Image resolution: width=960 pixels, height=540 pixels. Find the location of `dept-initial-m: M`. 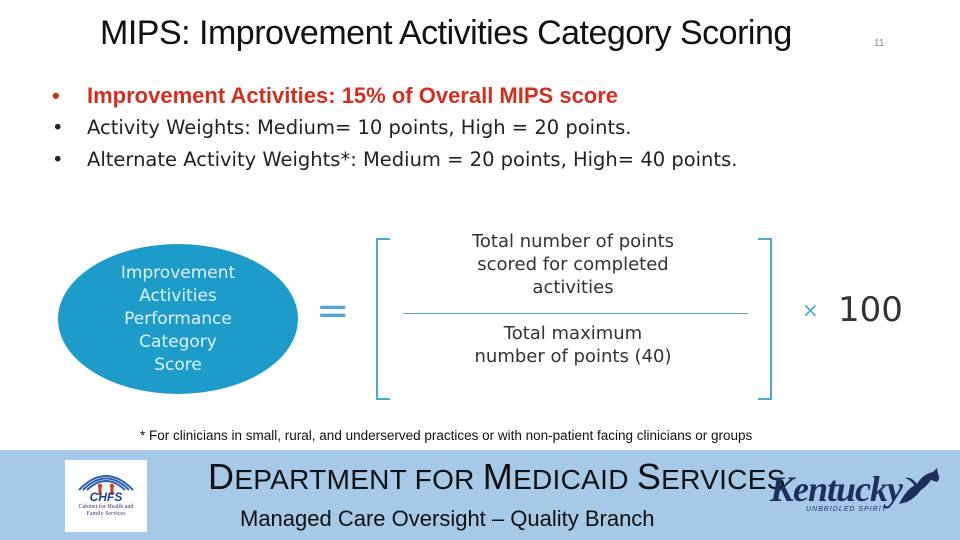

dept-initial-m: M is located at coordinates (498, 476).